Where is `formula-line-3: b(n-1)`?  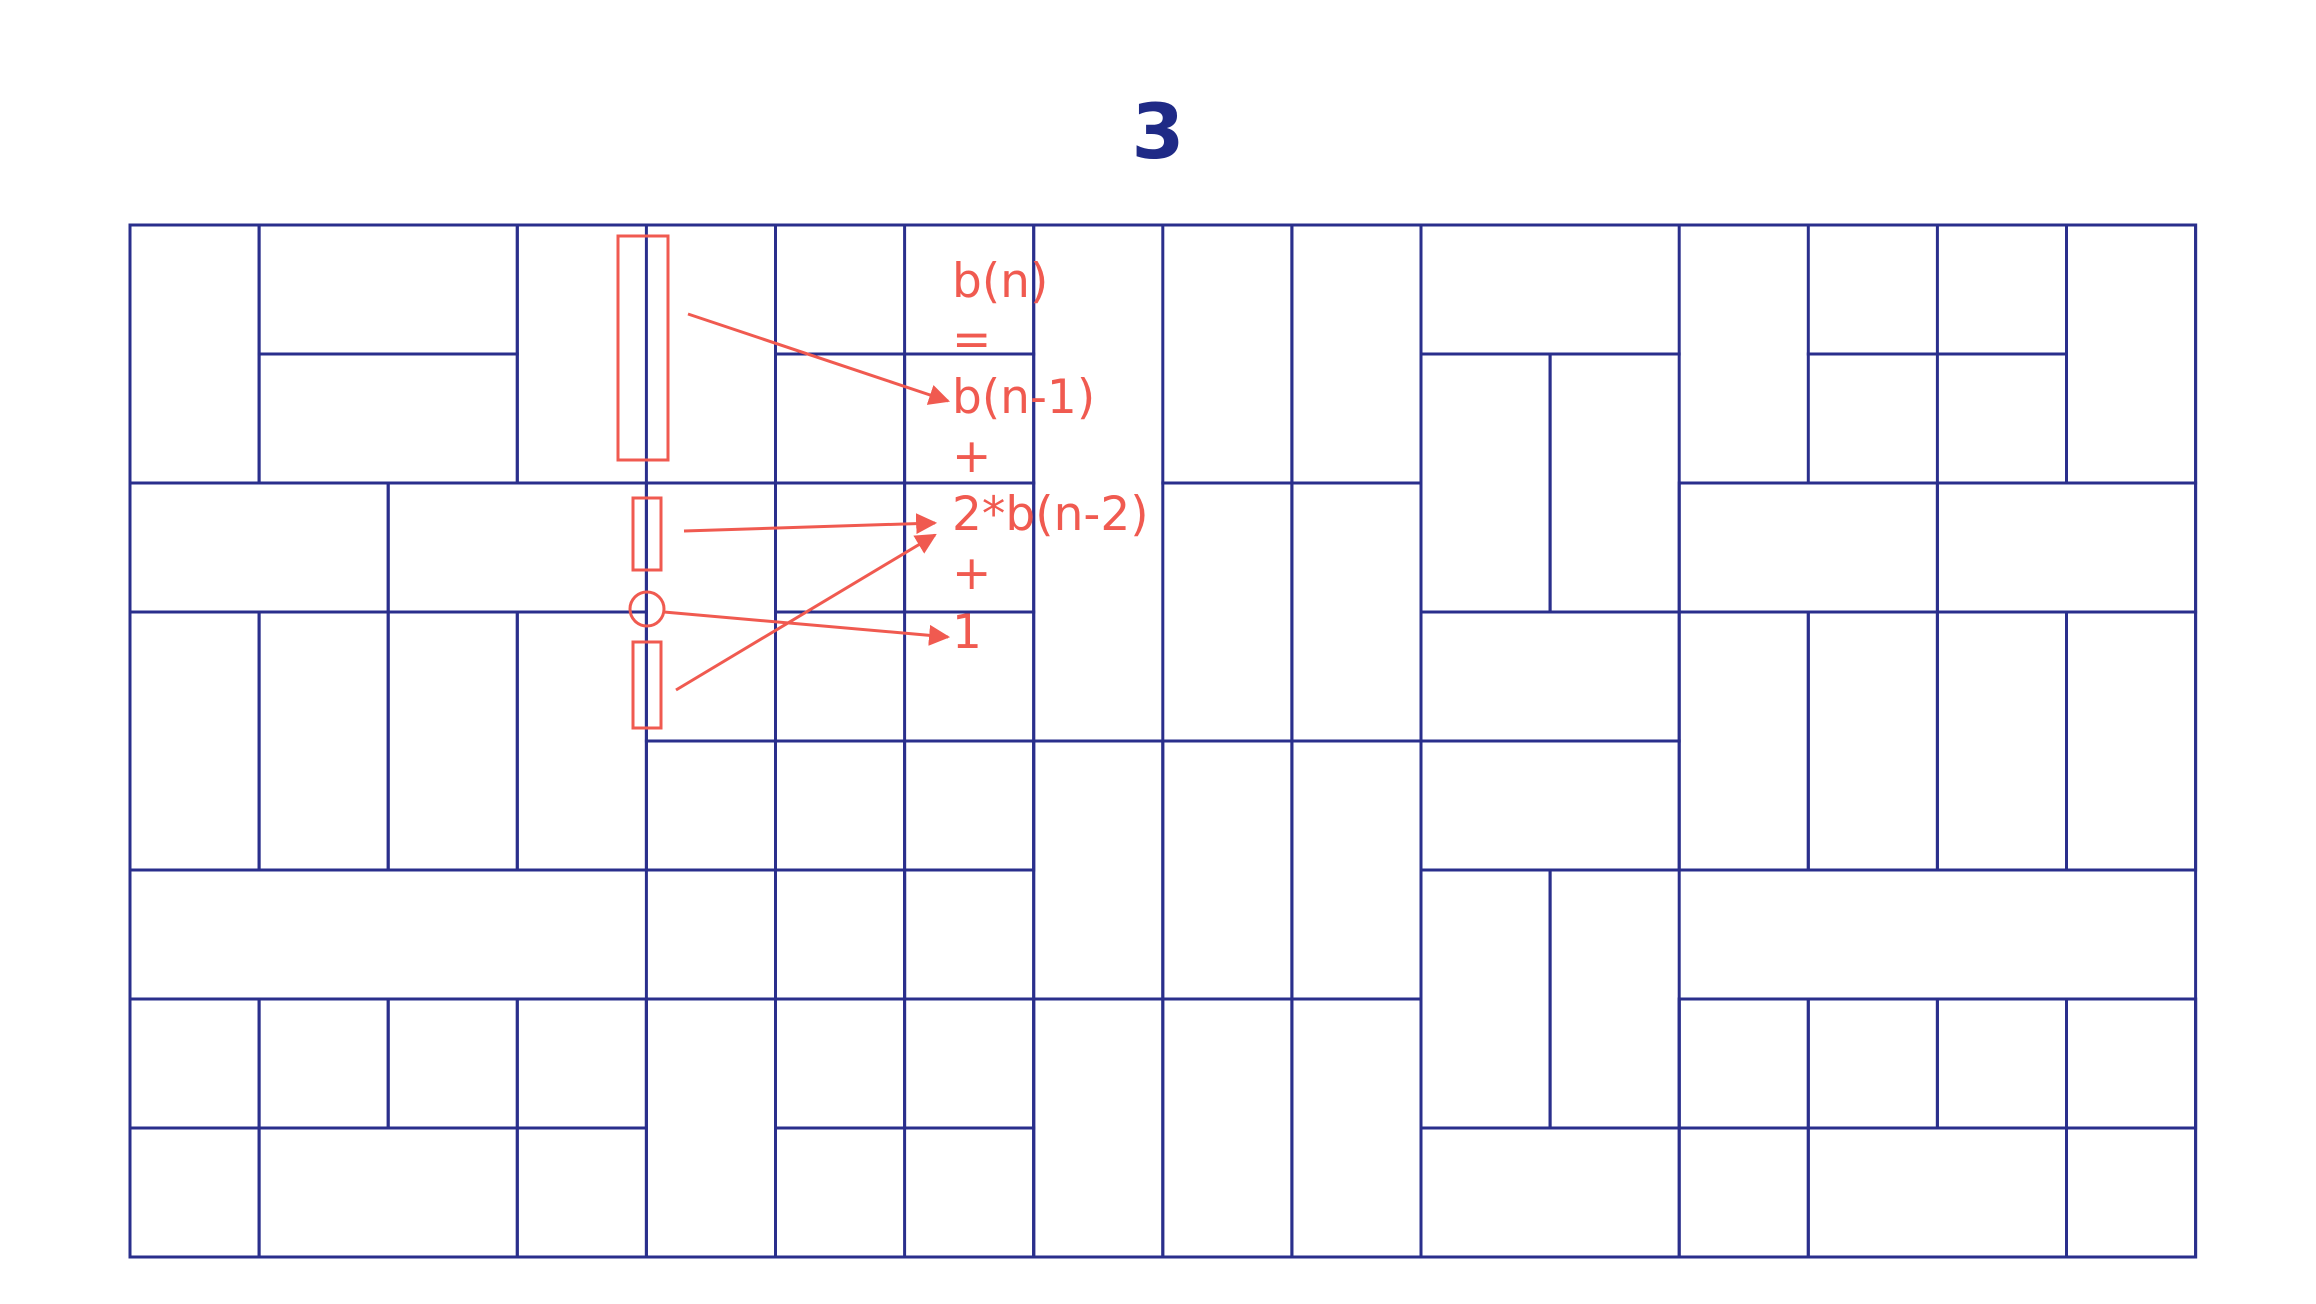
formula-line-3: b(n-1) is located at coordinates (1023, 397).